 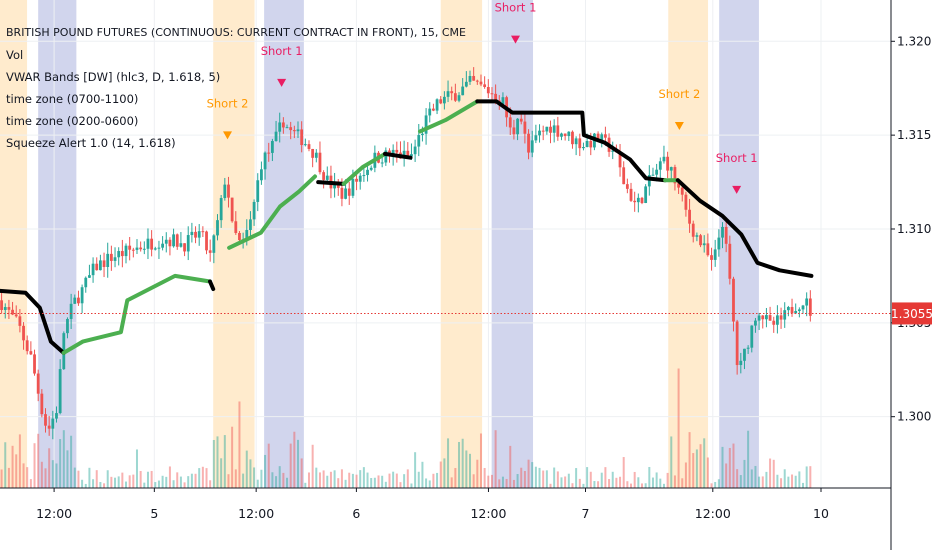 What do you see at coordinates (914, 417) in the screenshot?
I see `y-tick-label: 1.3000` at bounding box center [914, 417].